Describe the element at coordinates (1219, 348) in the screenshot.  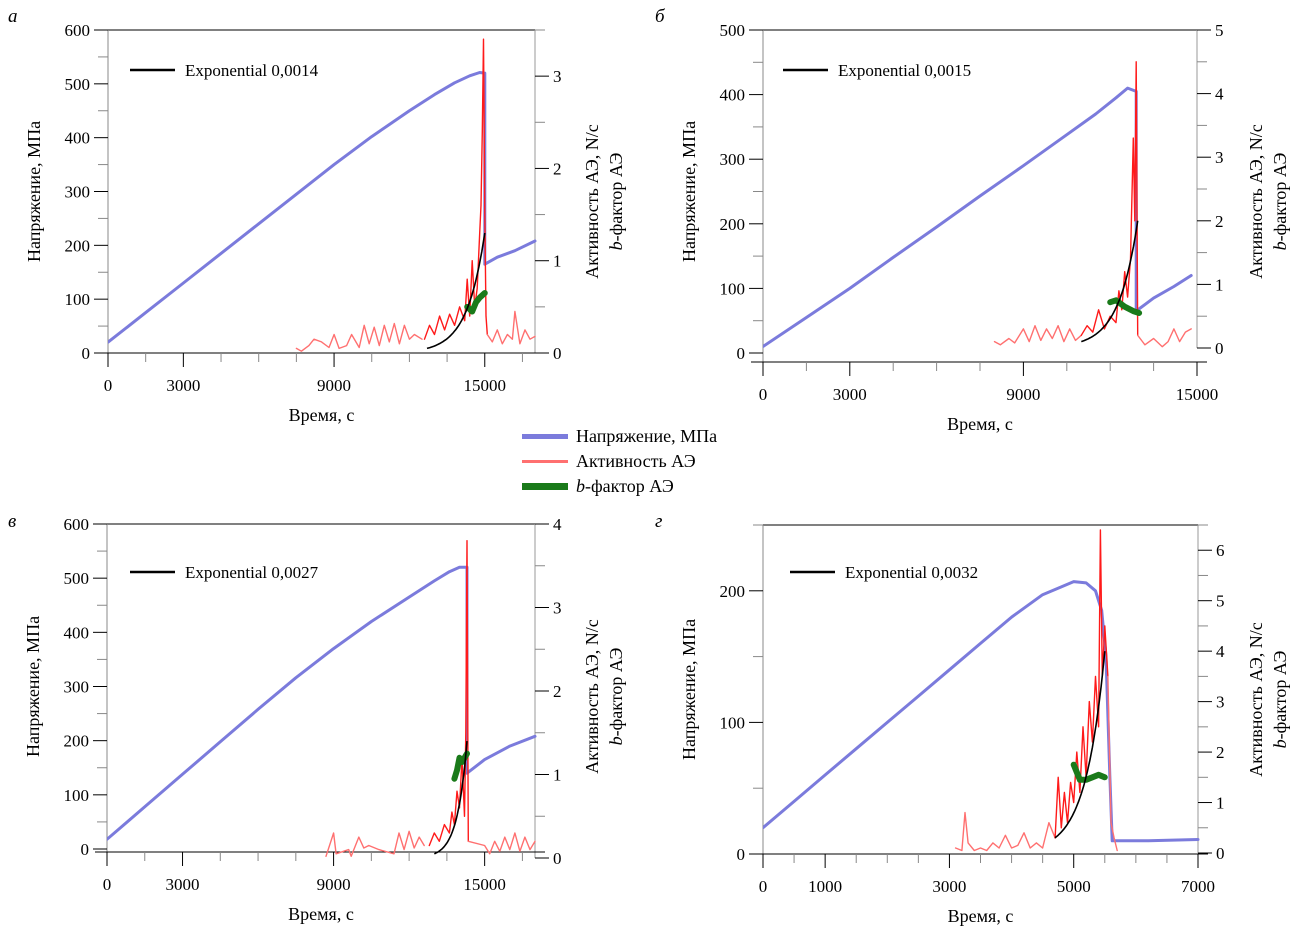
I see `right-y-tick-label: 0` at that location.